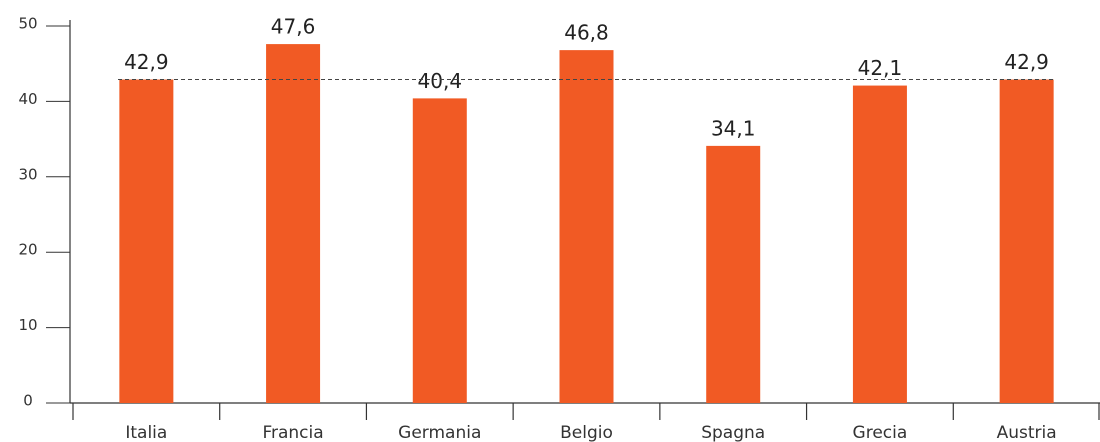  What do you see at coordinates (27, 174) in the screenshot?
I see `y-tick-label: 30` at bounding box center [27, 174].